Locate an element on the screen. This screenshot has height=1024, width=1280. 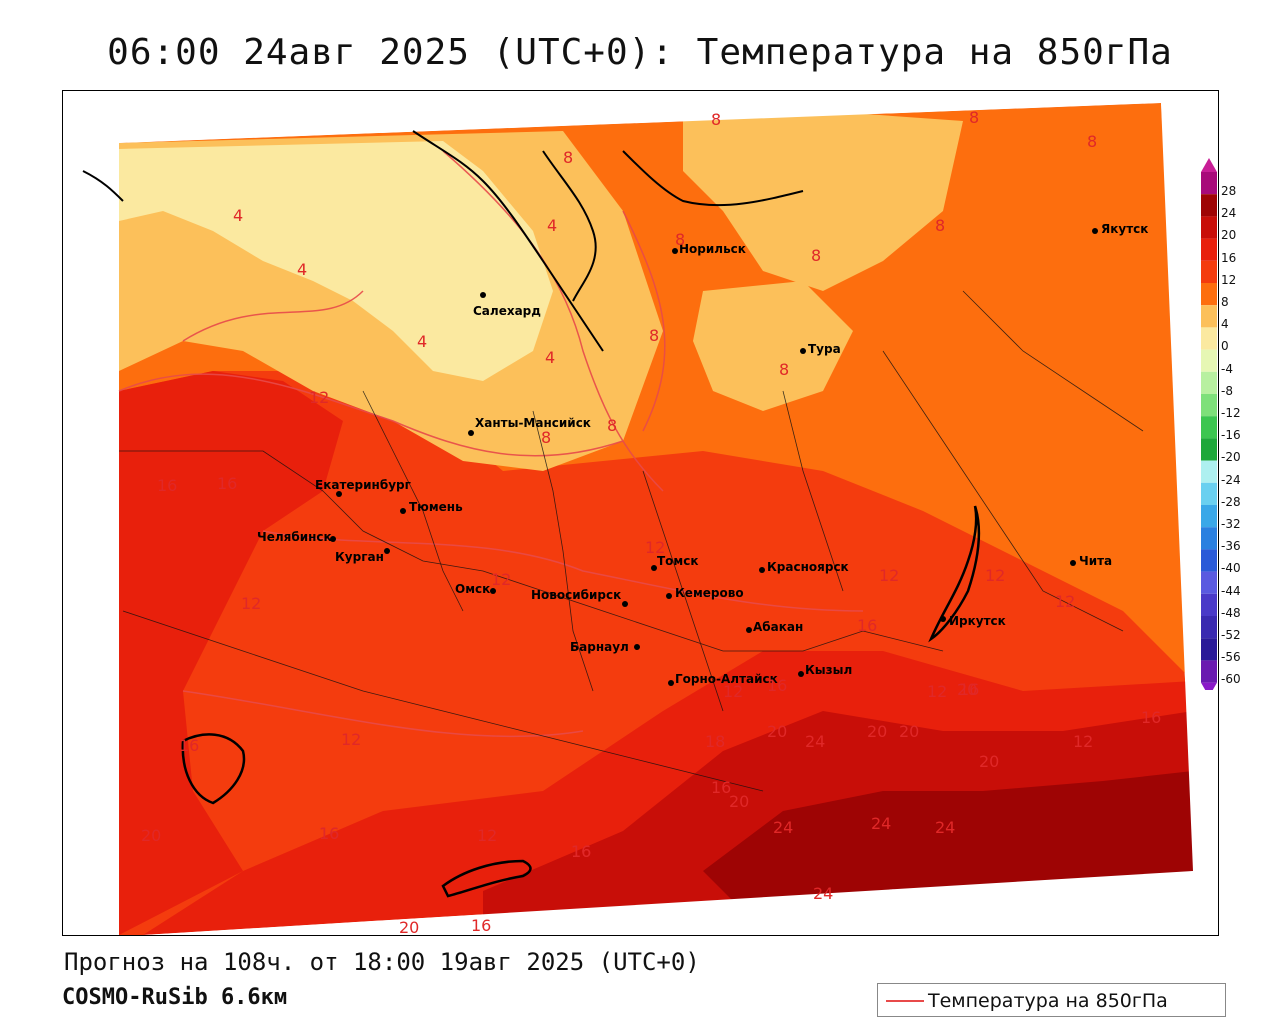
city-label: Норильск is located at coordinates (712, 249).